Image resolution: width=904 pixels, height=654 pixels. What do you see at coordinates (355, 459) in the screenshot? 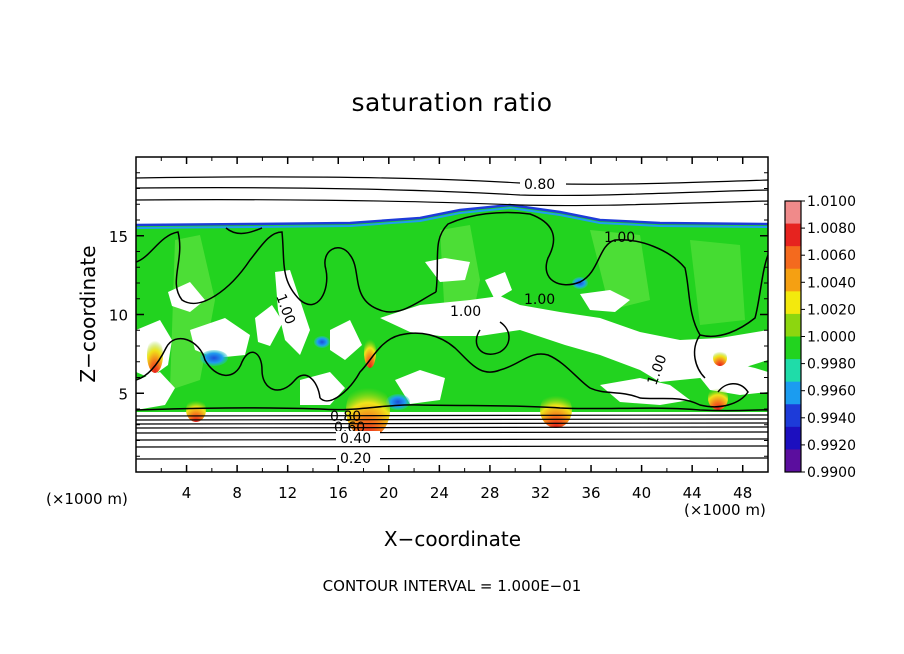
I see `contour-label: 0.20` at bounding box center [355, 459].